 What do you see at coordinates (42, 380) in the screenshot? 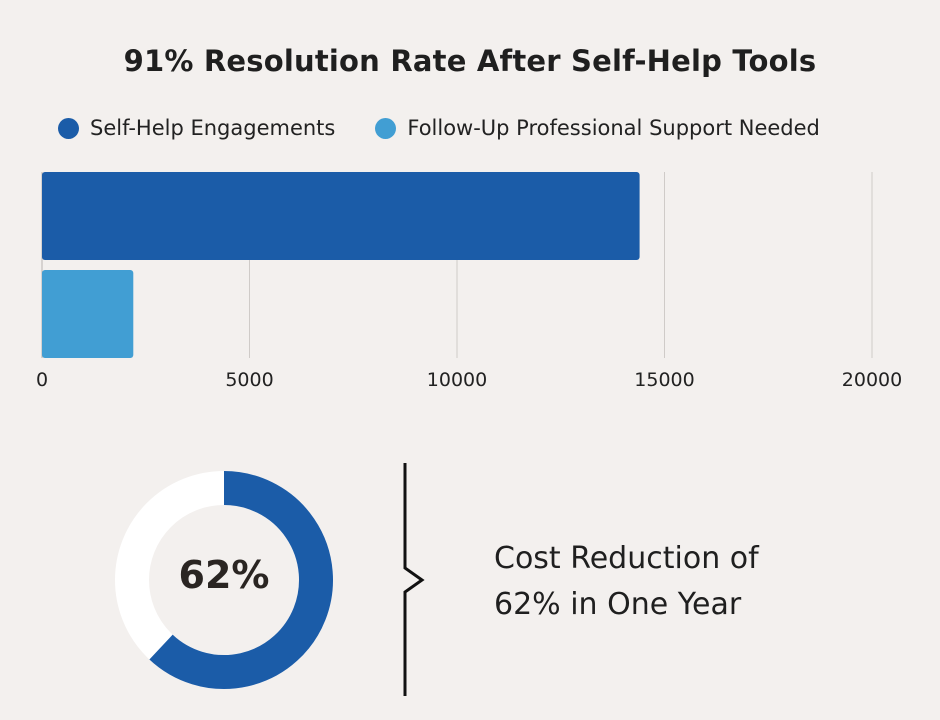
I see `x-tick-label: 0` at bounding box center [42, 380].